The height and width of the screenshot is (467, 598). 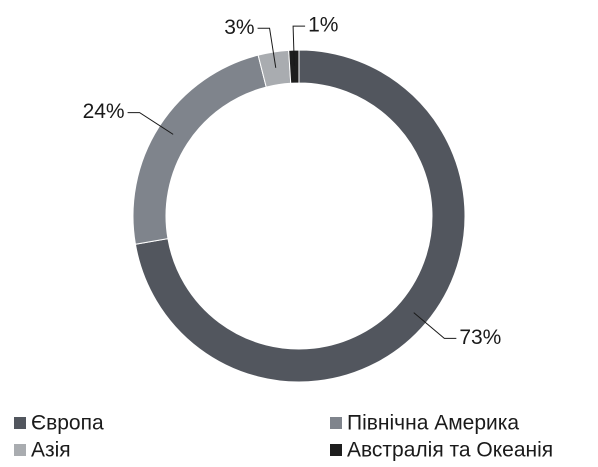 I want to click on data-label: 3%, so click(x=239, y=27).